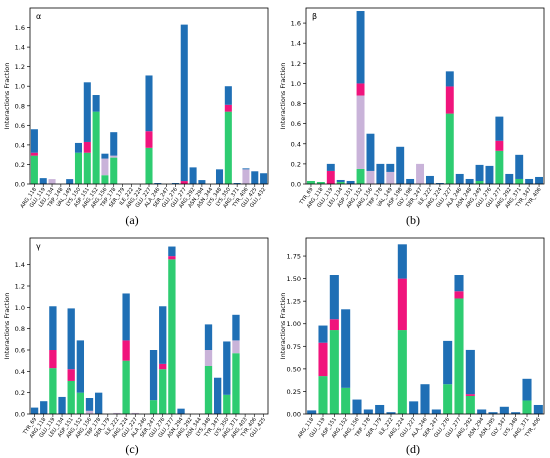  What do you see at coordinates (153, 407) in the screenshot?
I see `bar-c-SER_247-hydrogen_bonds` at bounding box center [153, 407].